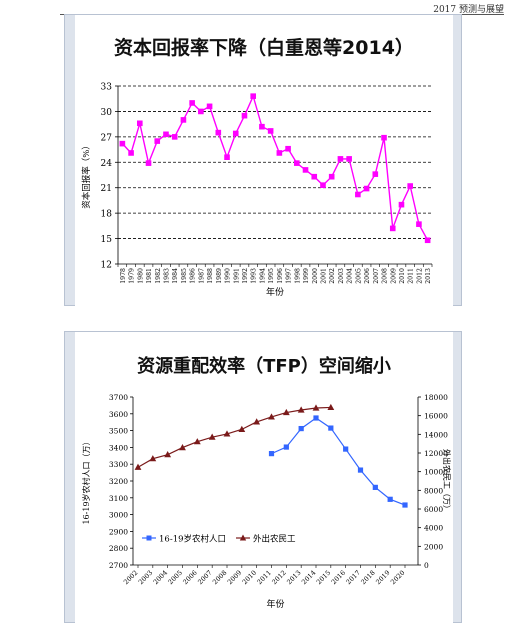 The height and width of the screenshot is (640, 526). I want to click on series-line-rural-population, so click(338, 461).